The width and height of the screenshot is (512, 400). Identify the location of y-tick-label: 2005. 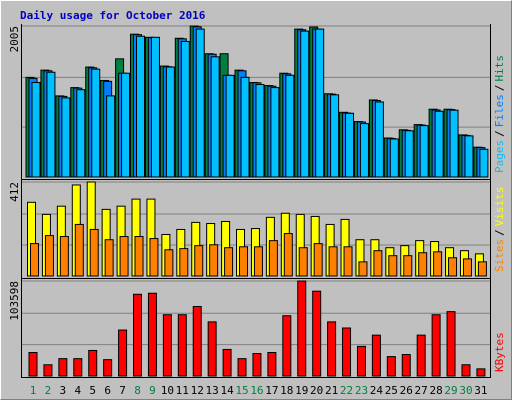
(14, 39).